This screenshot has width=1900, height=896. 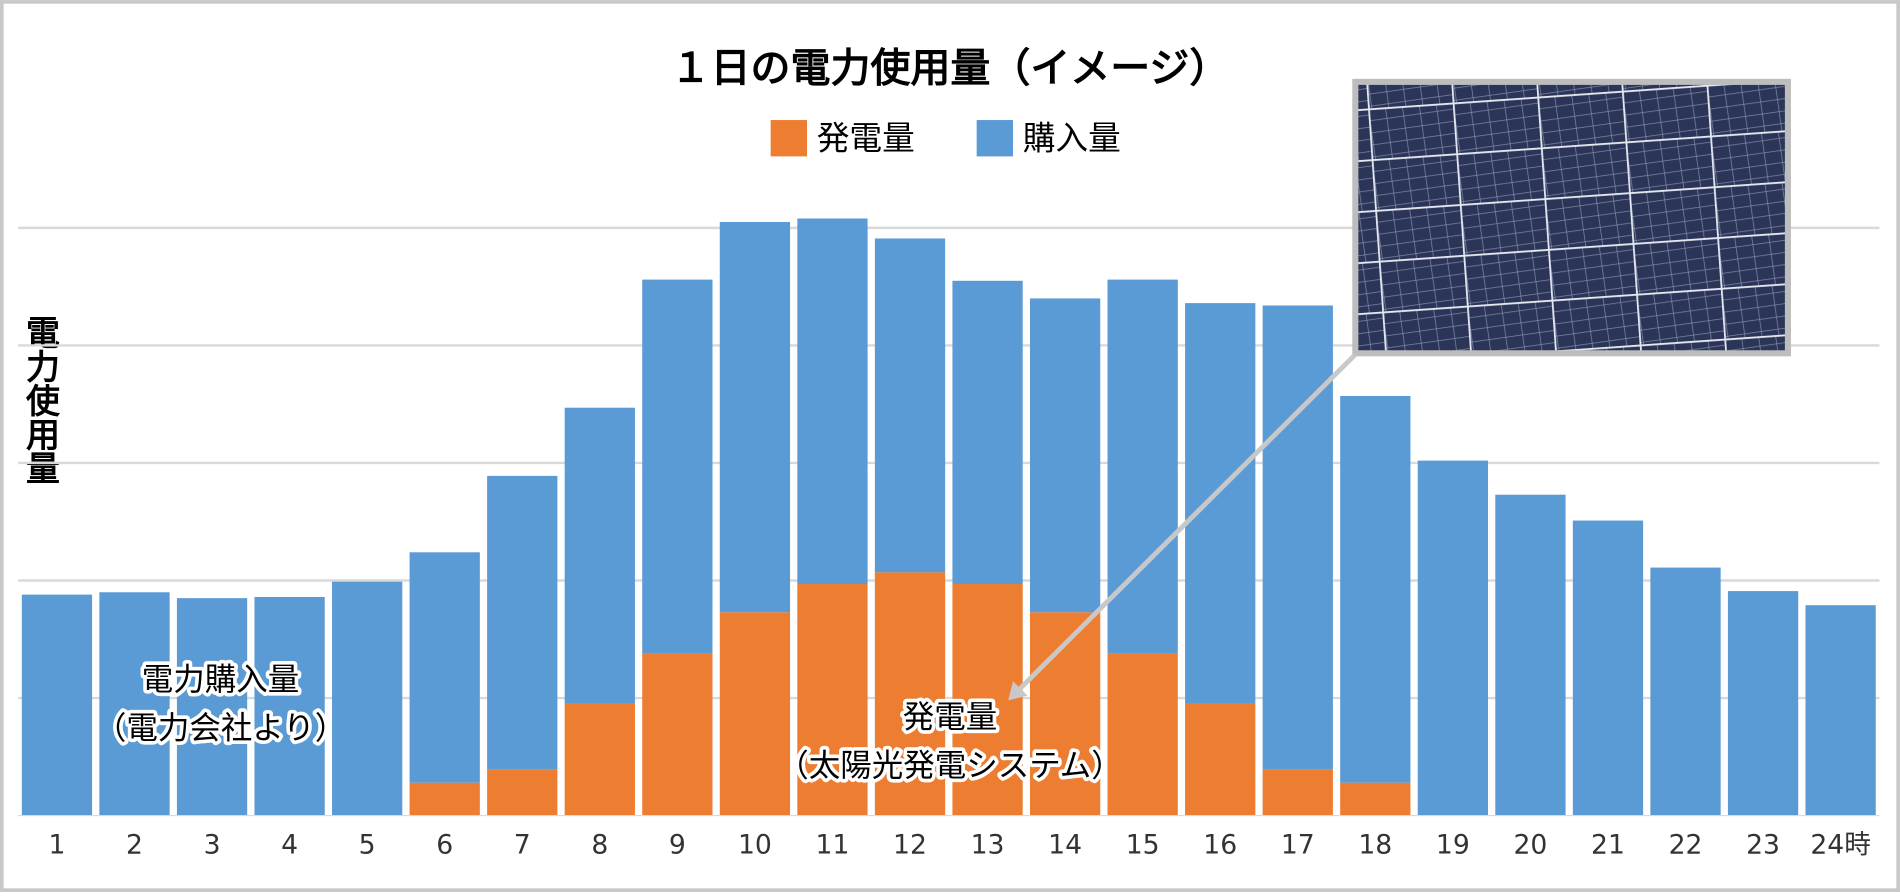 I want to click on x-tick-label: 13, so click(x=988, y=844).